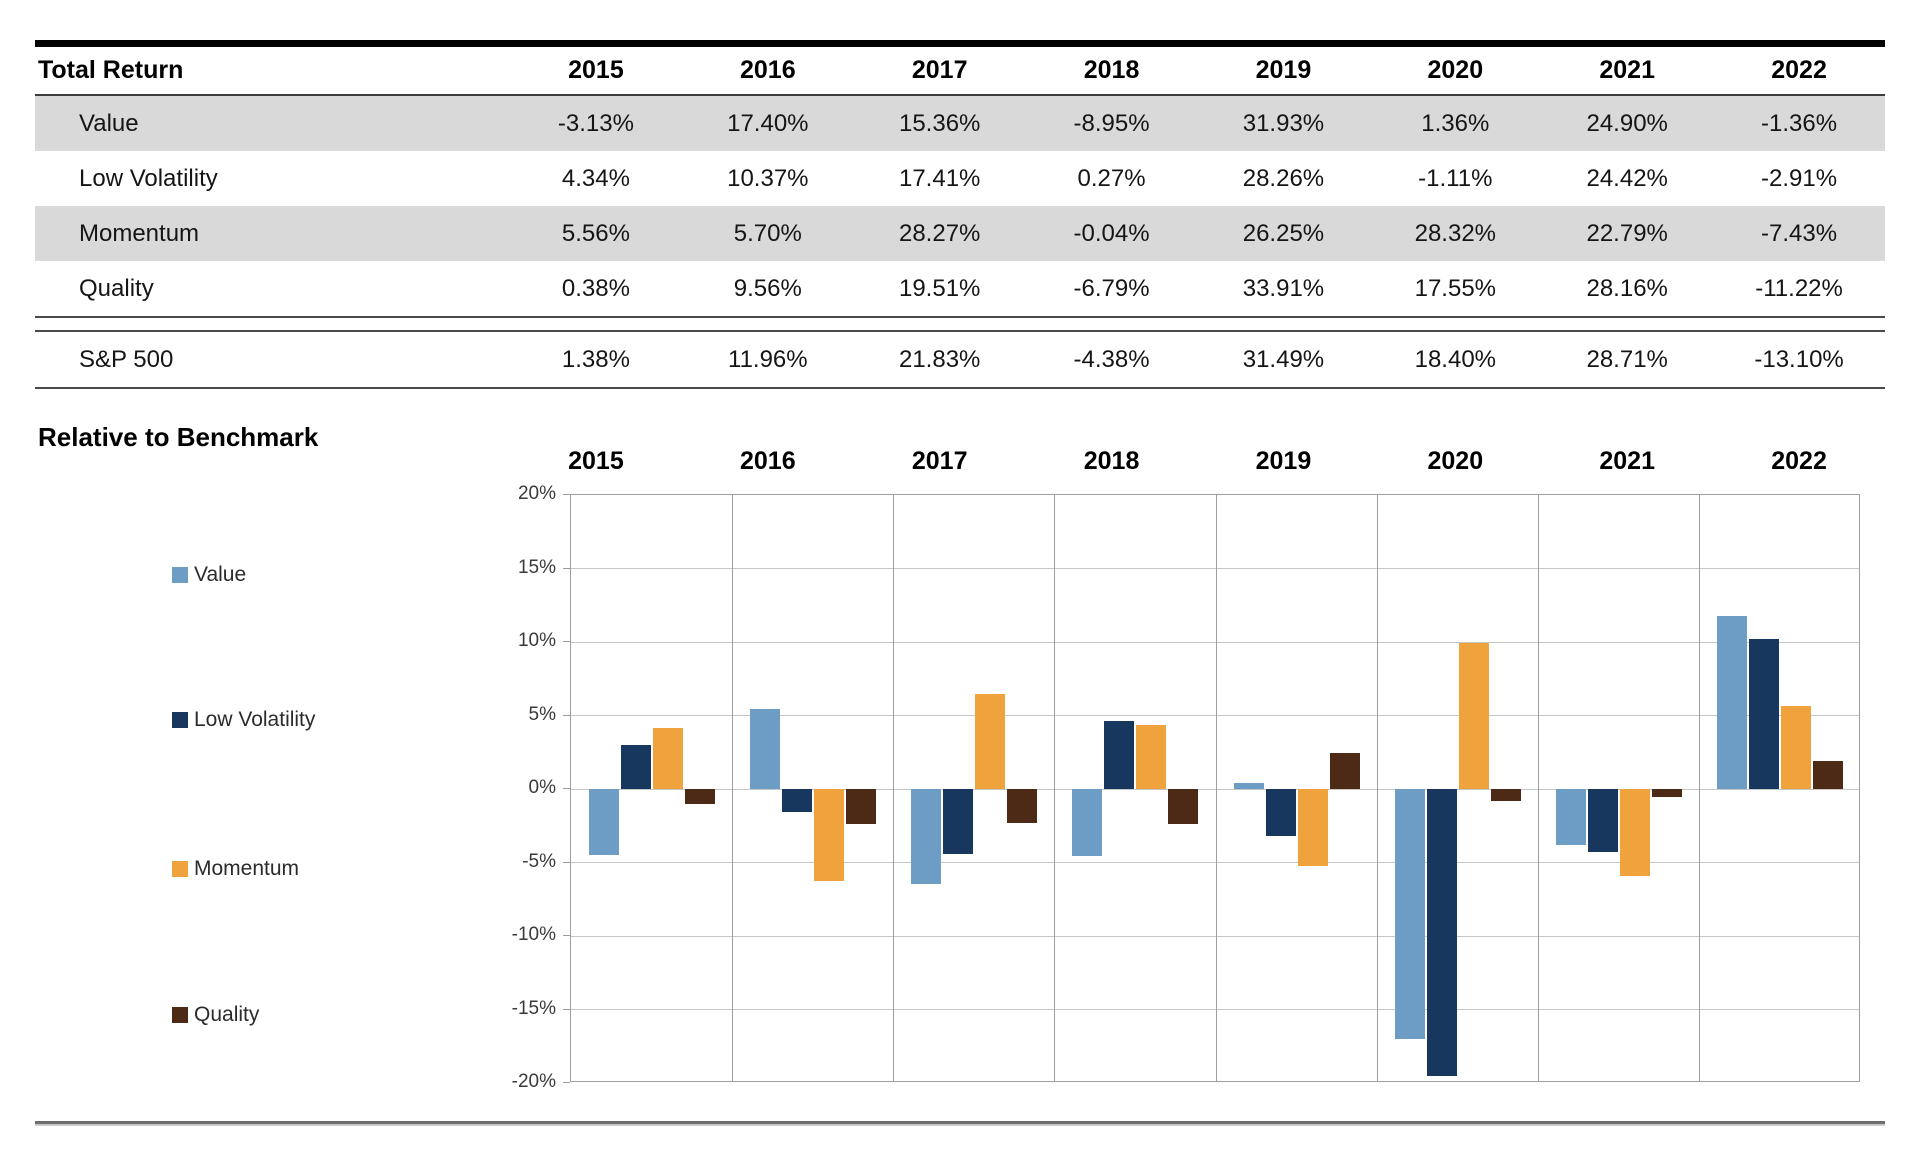 The image size is (1916, 1160). What do you see at coordinates (1828, 775) in the screenshot?
I see `bar-quality-2022` at bounding box center [1828, 775].